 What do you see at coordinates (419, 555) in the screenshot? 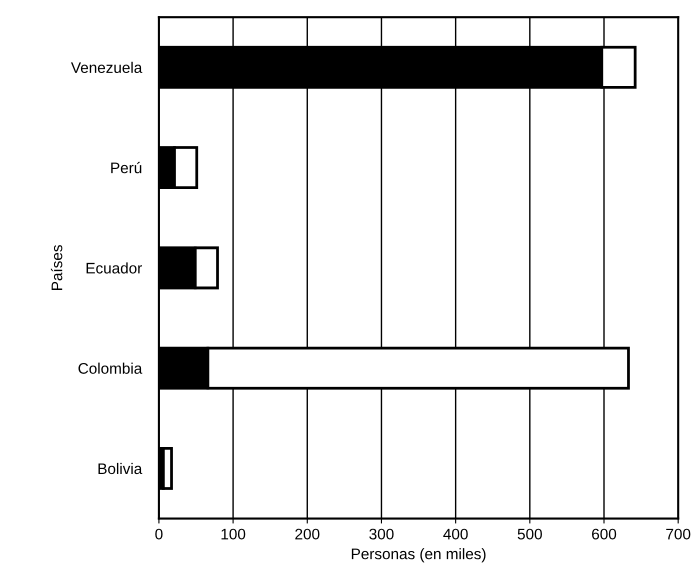
I see `x-axis-title: Personas (en miles)` at bounding box center [419, 555].